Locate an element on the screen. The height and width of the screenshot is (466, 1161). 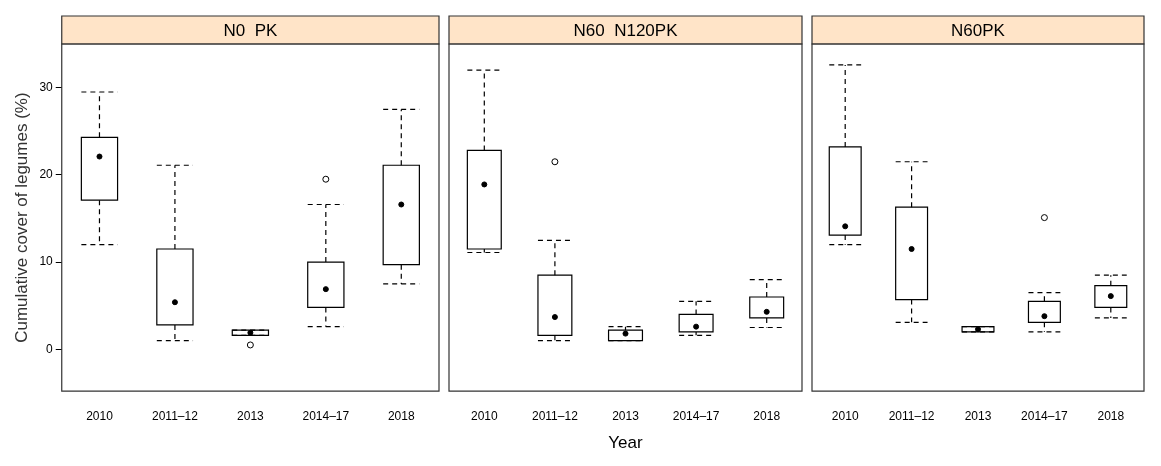
y-tick-label: 10 is located at coordinates (46, 261).